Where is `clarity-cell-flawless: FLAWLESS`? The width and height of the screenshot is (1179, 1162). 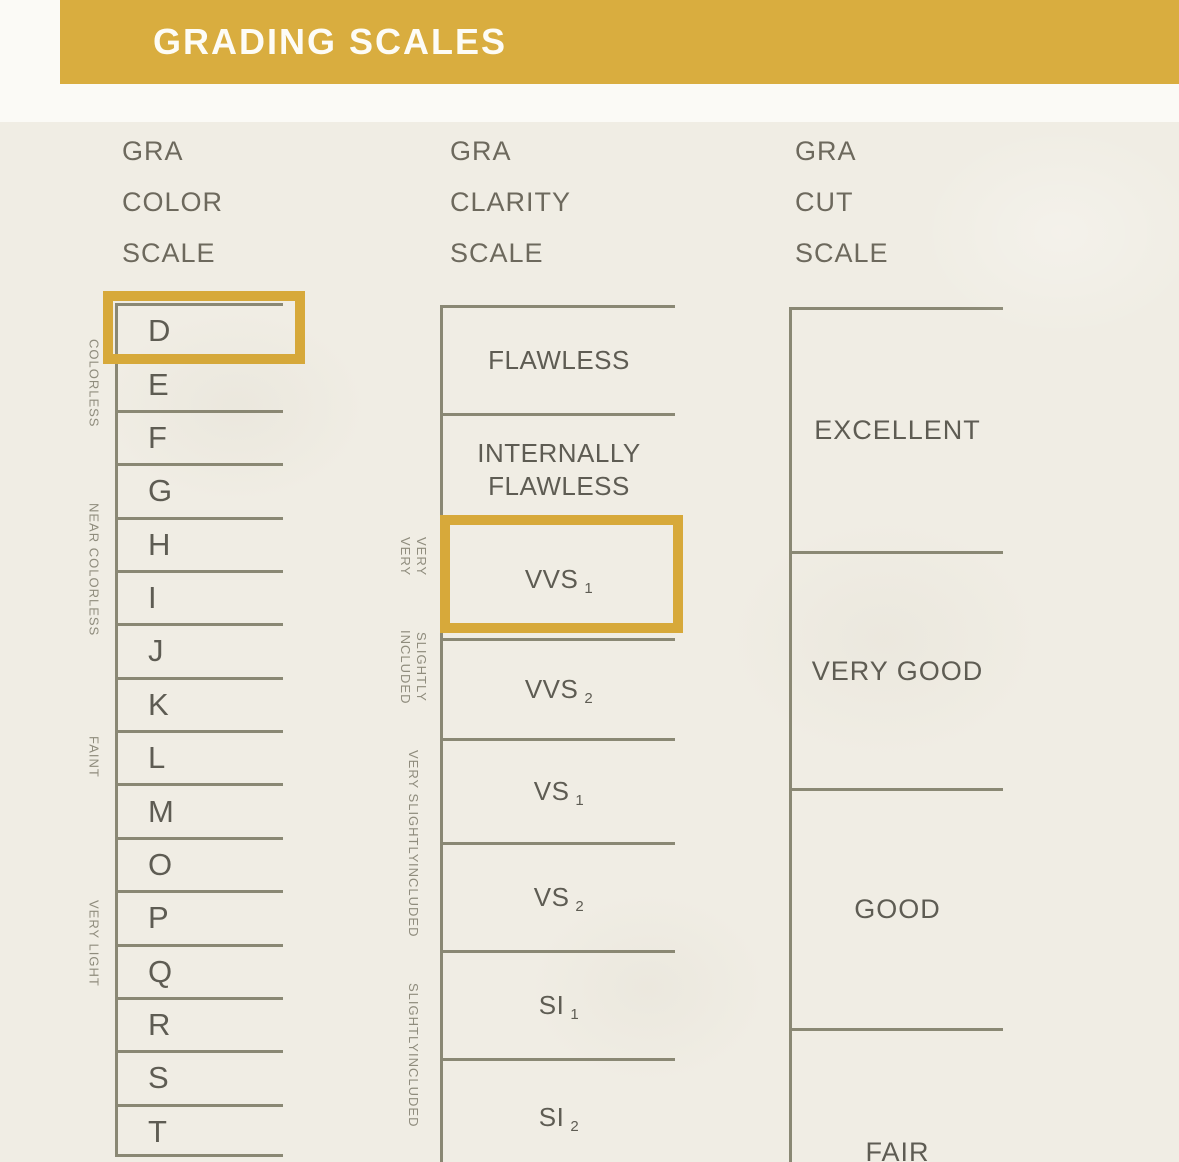 clarity-cell-flawless: FLAWLESS is located at coordinates (559, 359).